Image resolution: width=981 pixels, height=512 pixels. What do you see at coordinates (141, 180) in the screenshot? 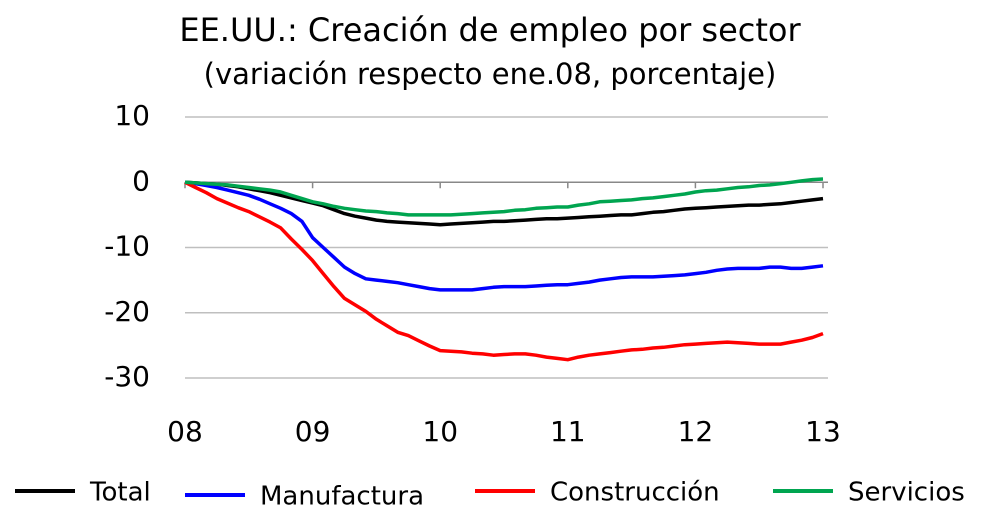
I see `y-tick-label: 0` at bounding box center [141, 180].